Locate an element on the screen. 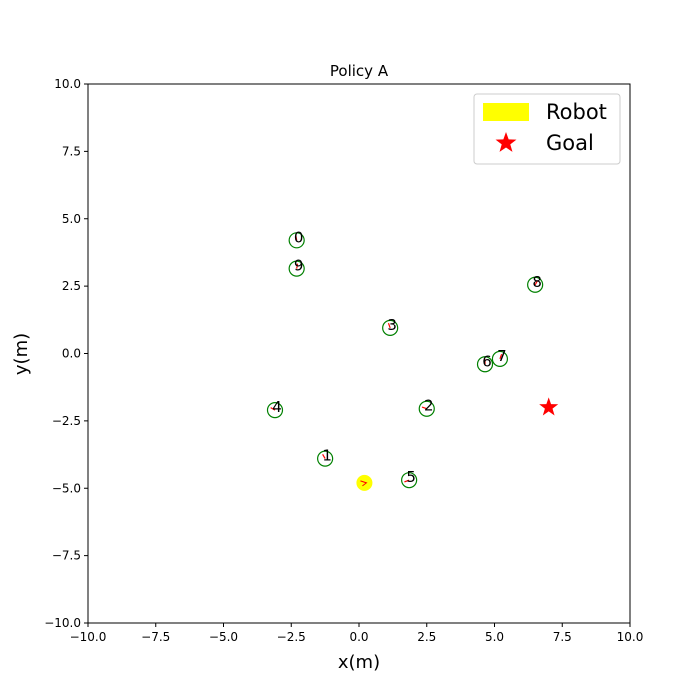  x-tick-label: −10.0 is located at coordinates (88, 637).